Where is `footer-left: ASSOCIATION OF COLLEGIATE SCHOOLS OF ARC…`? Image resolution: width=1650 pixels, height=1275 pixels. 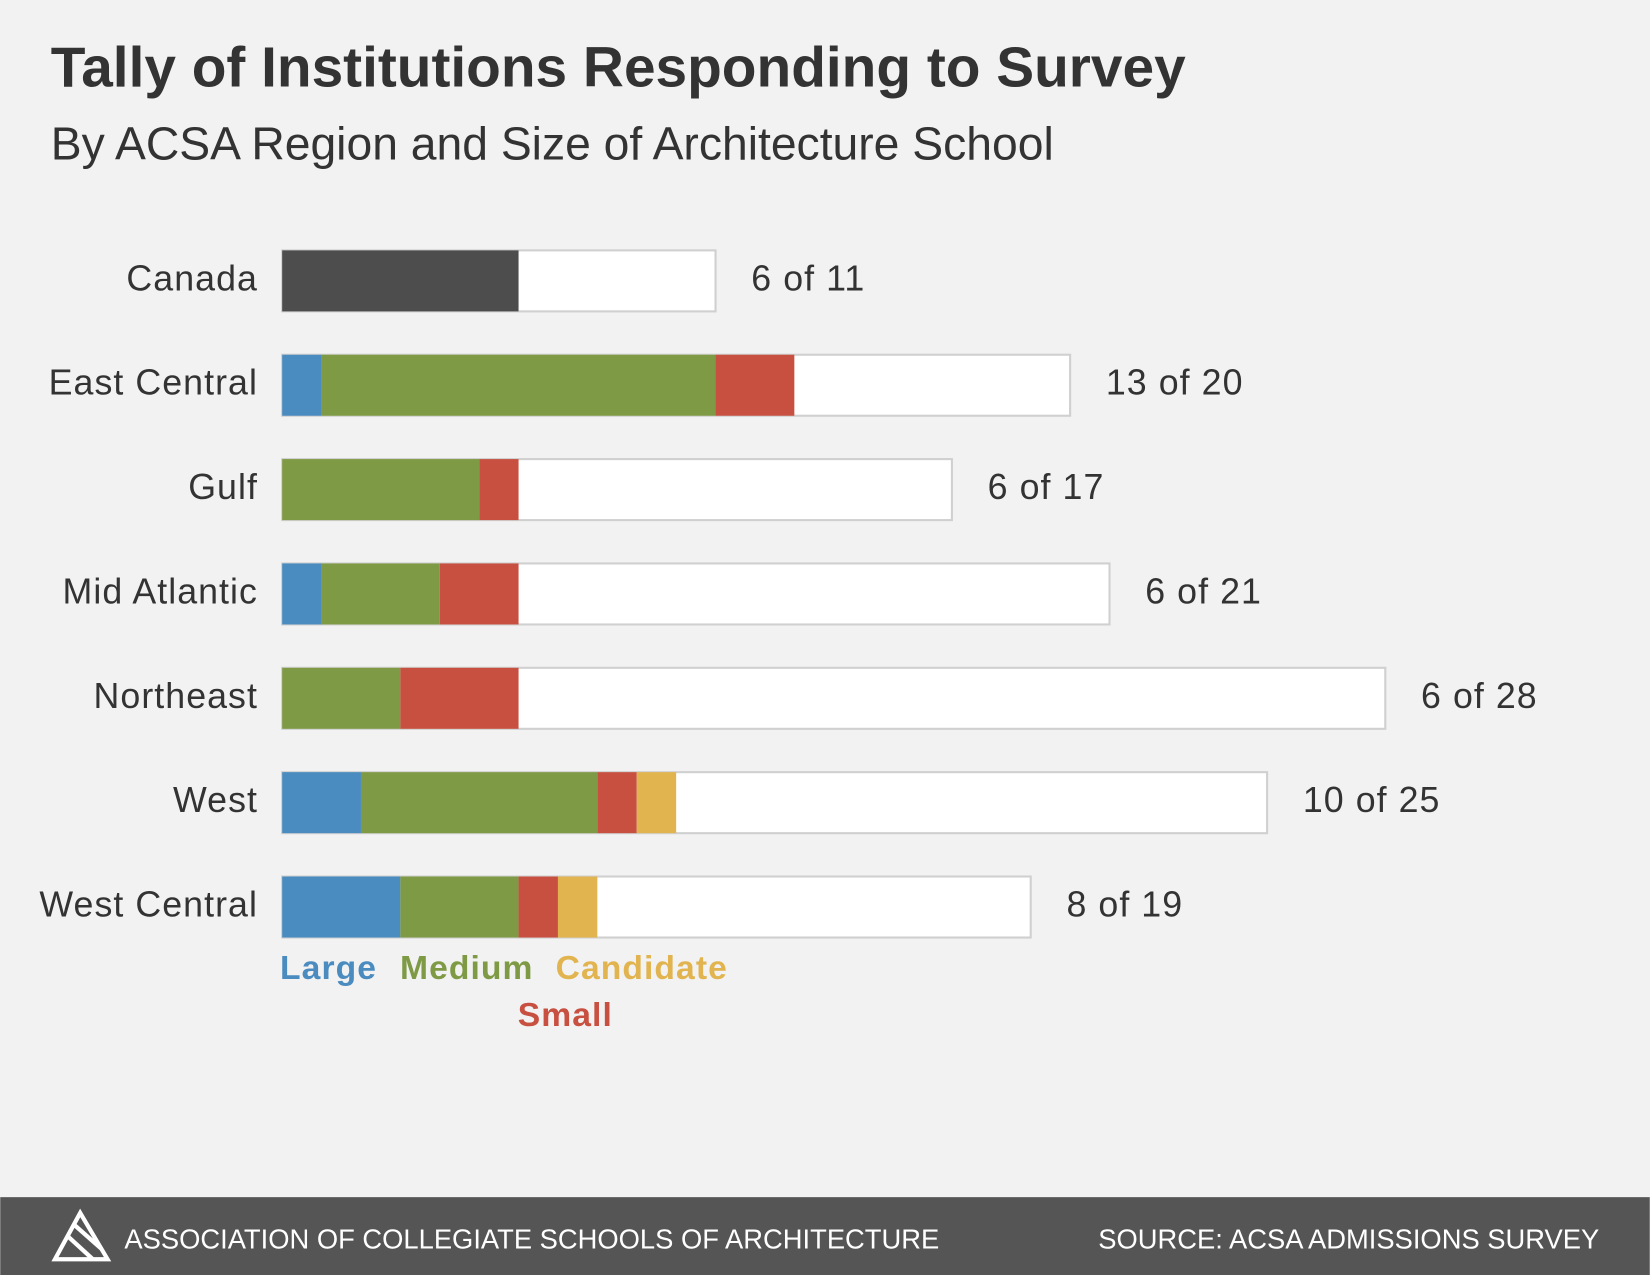
footer-left: ASSOCIATION OF COLLEGIATE SCHOOLS OF ARC… is located at coordinates (531, 1239).